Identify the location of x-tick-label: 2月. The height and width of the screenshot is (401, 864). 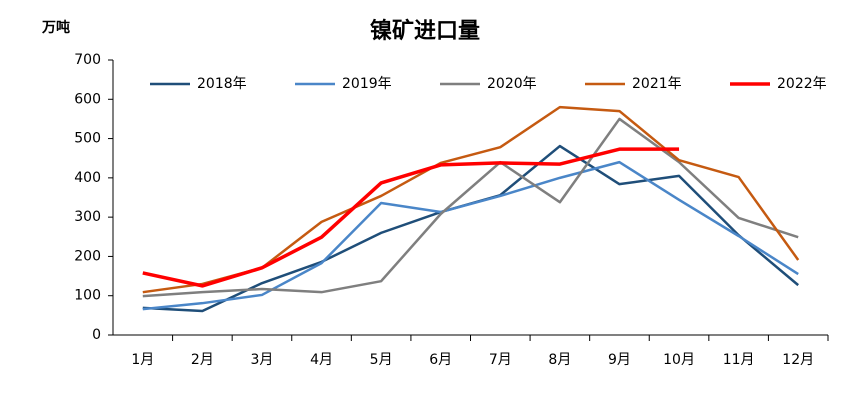
(202, 360).